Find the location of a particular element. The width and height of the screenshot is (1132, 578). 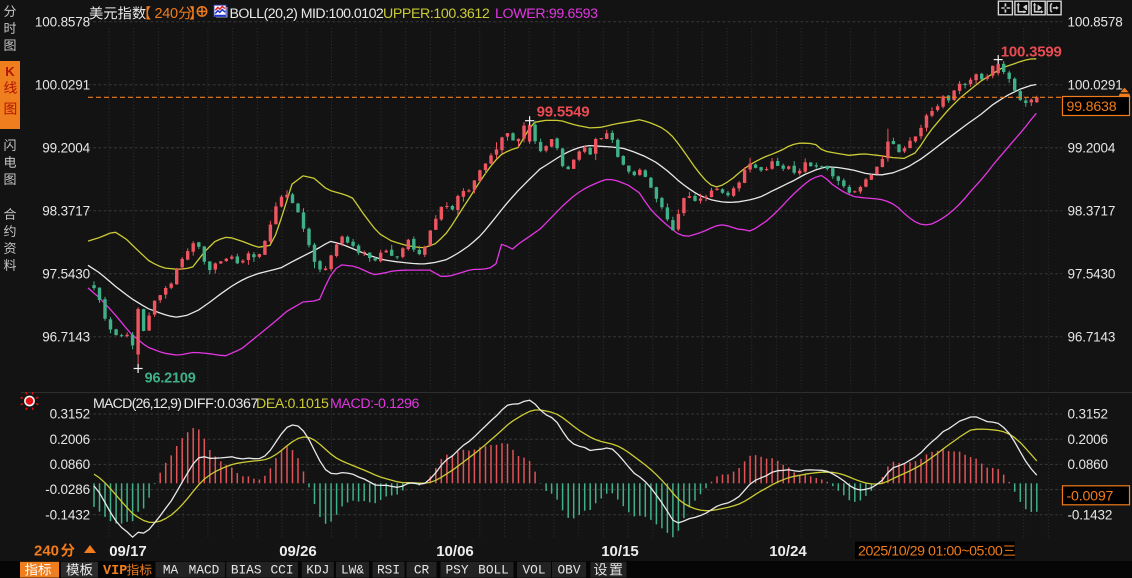

svg-text: PSY is located at coordinates (456, 570).